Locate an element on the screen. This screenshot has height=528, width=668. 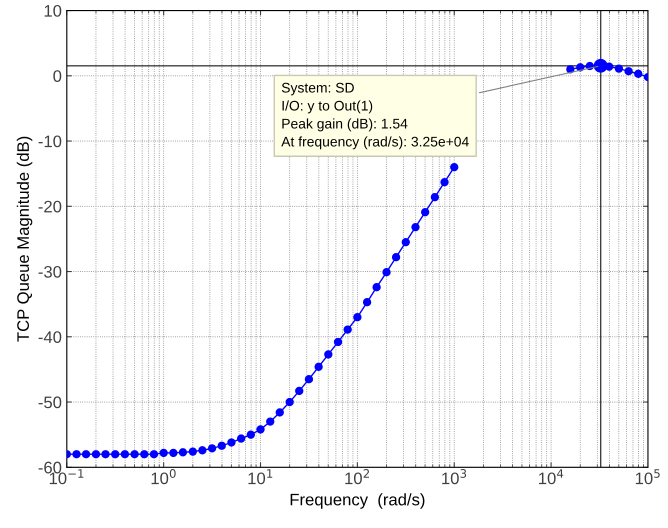
y-tick-label: -10 is located at coordinates (50, 141).